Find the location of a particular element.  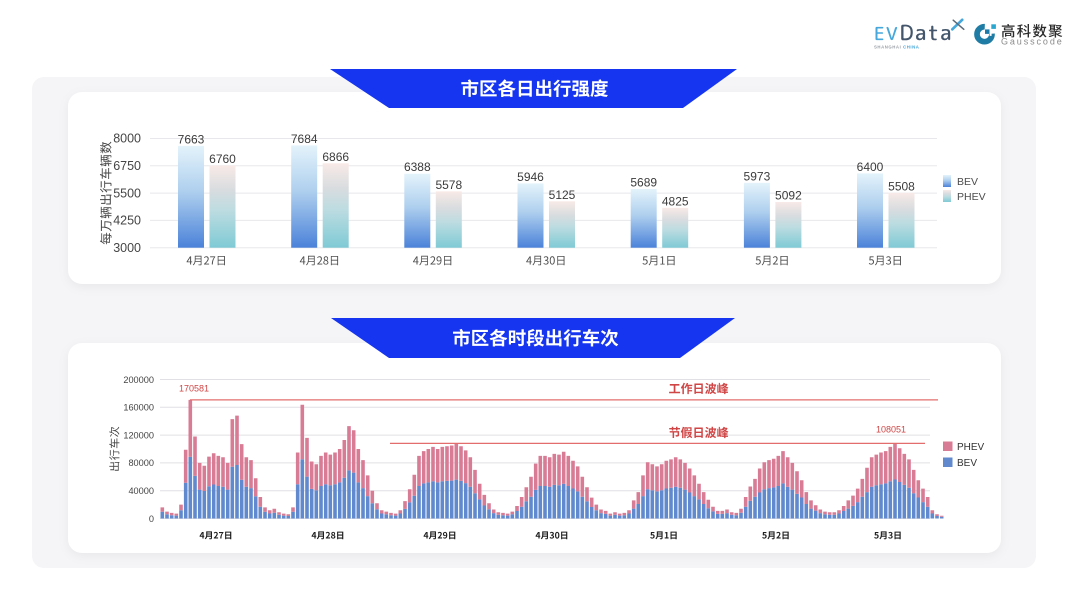

svg-text: 5689 is located at coordinates (643, 183).